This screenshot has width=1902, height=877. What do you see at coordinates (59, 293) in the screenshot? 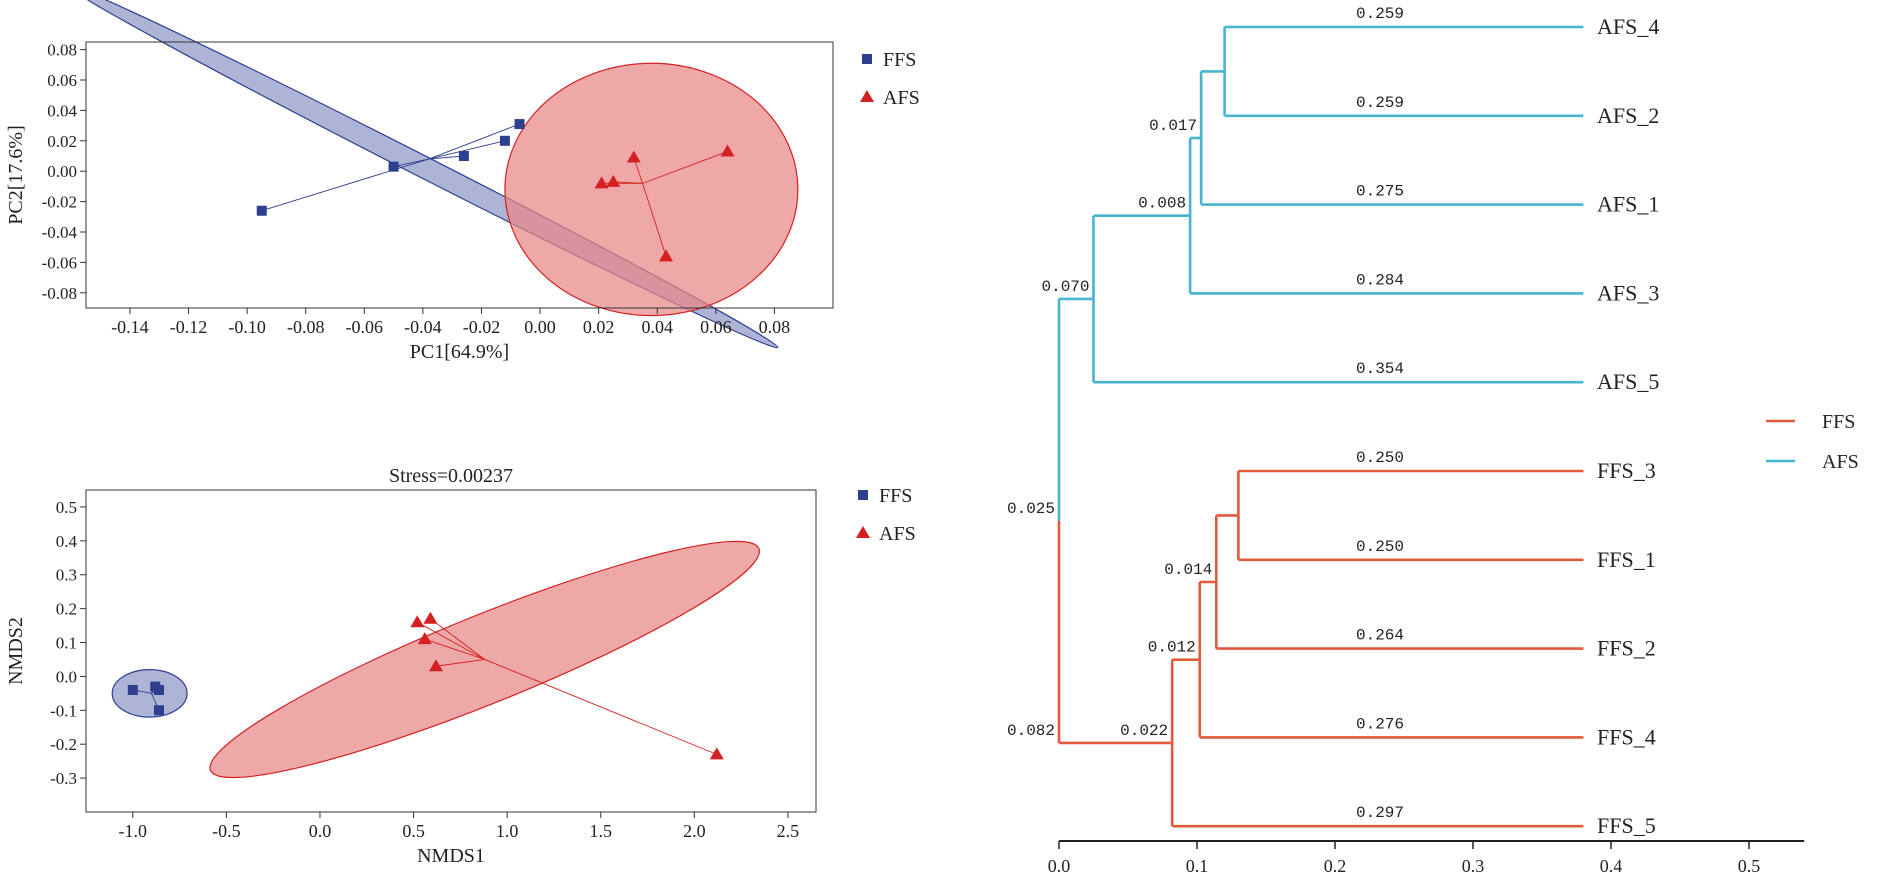
I see `y-tick-label: -0.08` at bounding box center [59, 293].